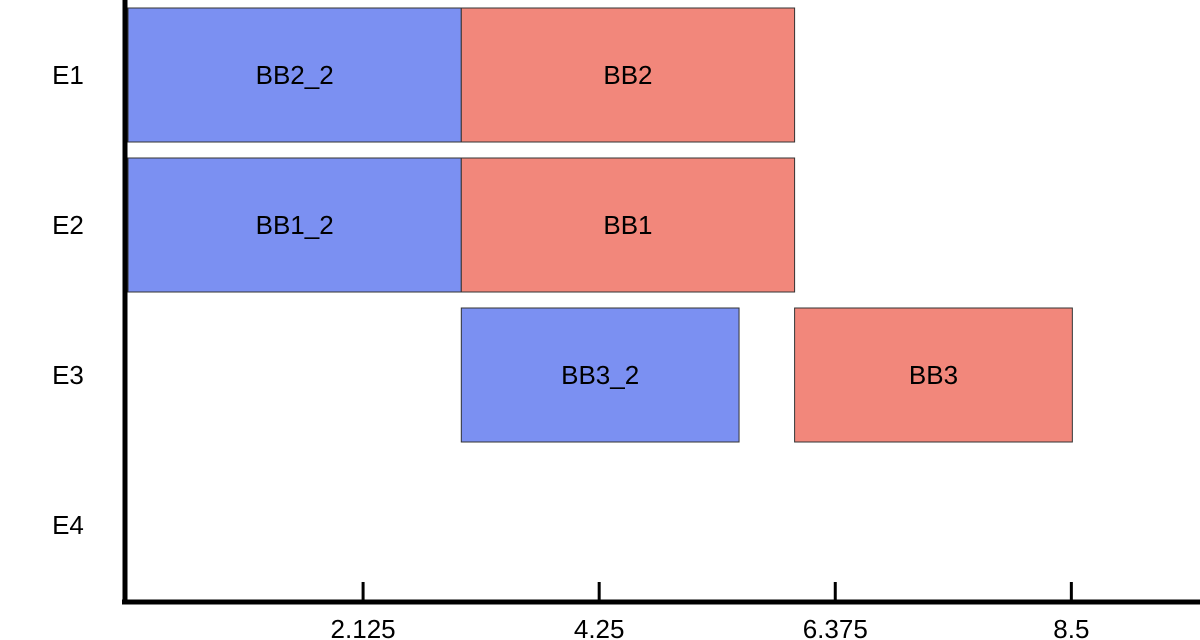 This screenshot has height=640, width=1200. I want to click on bar-label: BB1, so click(627, 225).